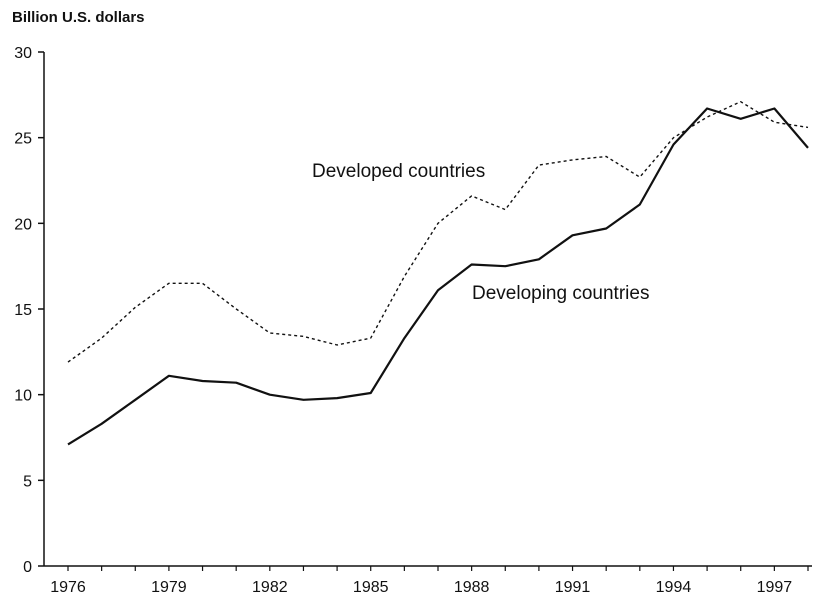 The width and height of the screenshot is (820, 608). Describe the element at coordinates (23, 396) in the screenshot. I see `y-tick-label: 10` at that location.